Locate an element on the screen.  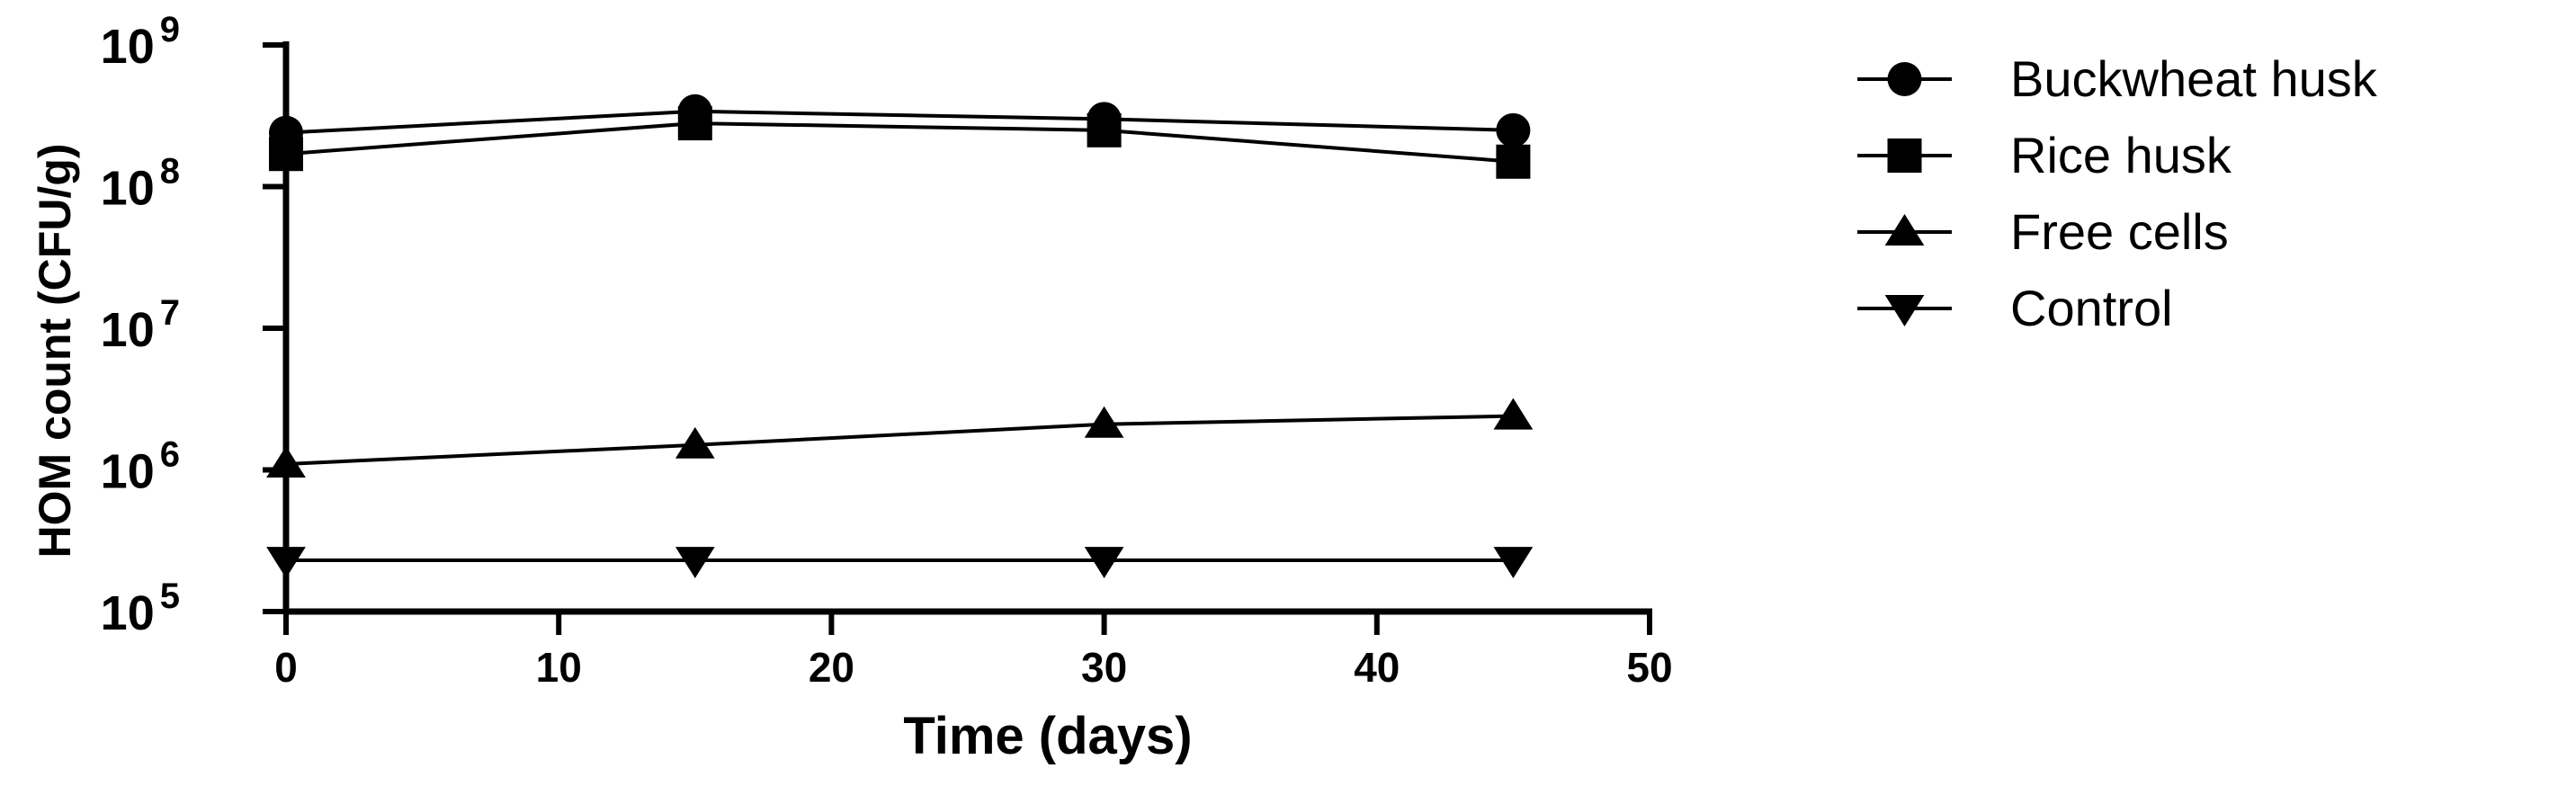
series-square is located at coordinates (900, 142).